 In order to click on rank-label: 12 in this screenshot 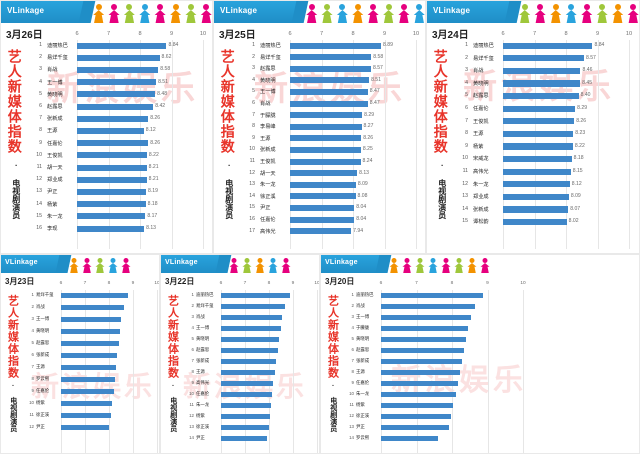, I will do `click(252, 172)`.